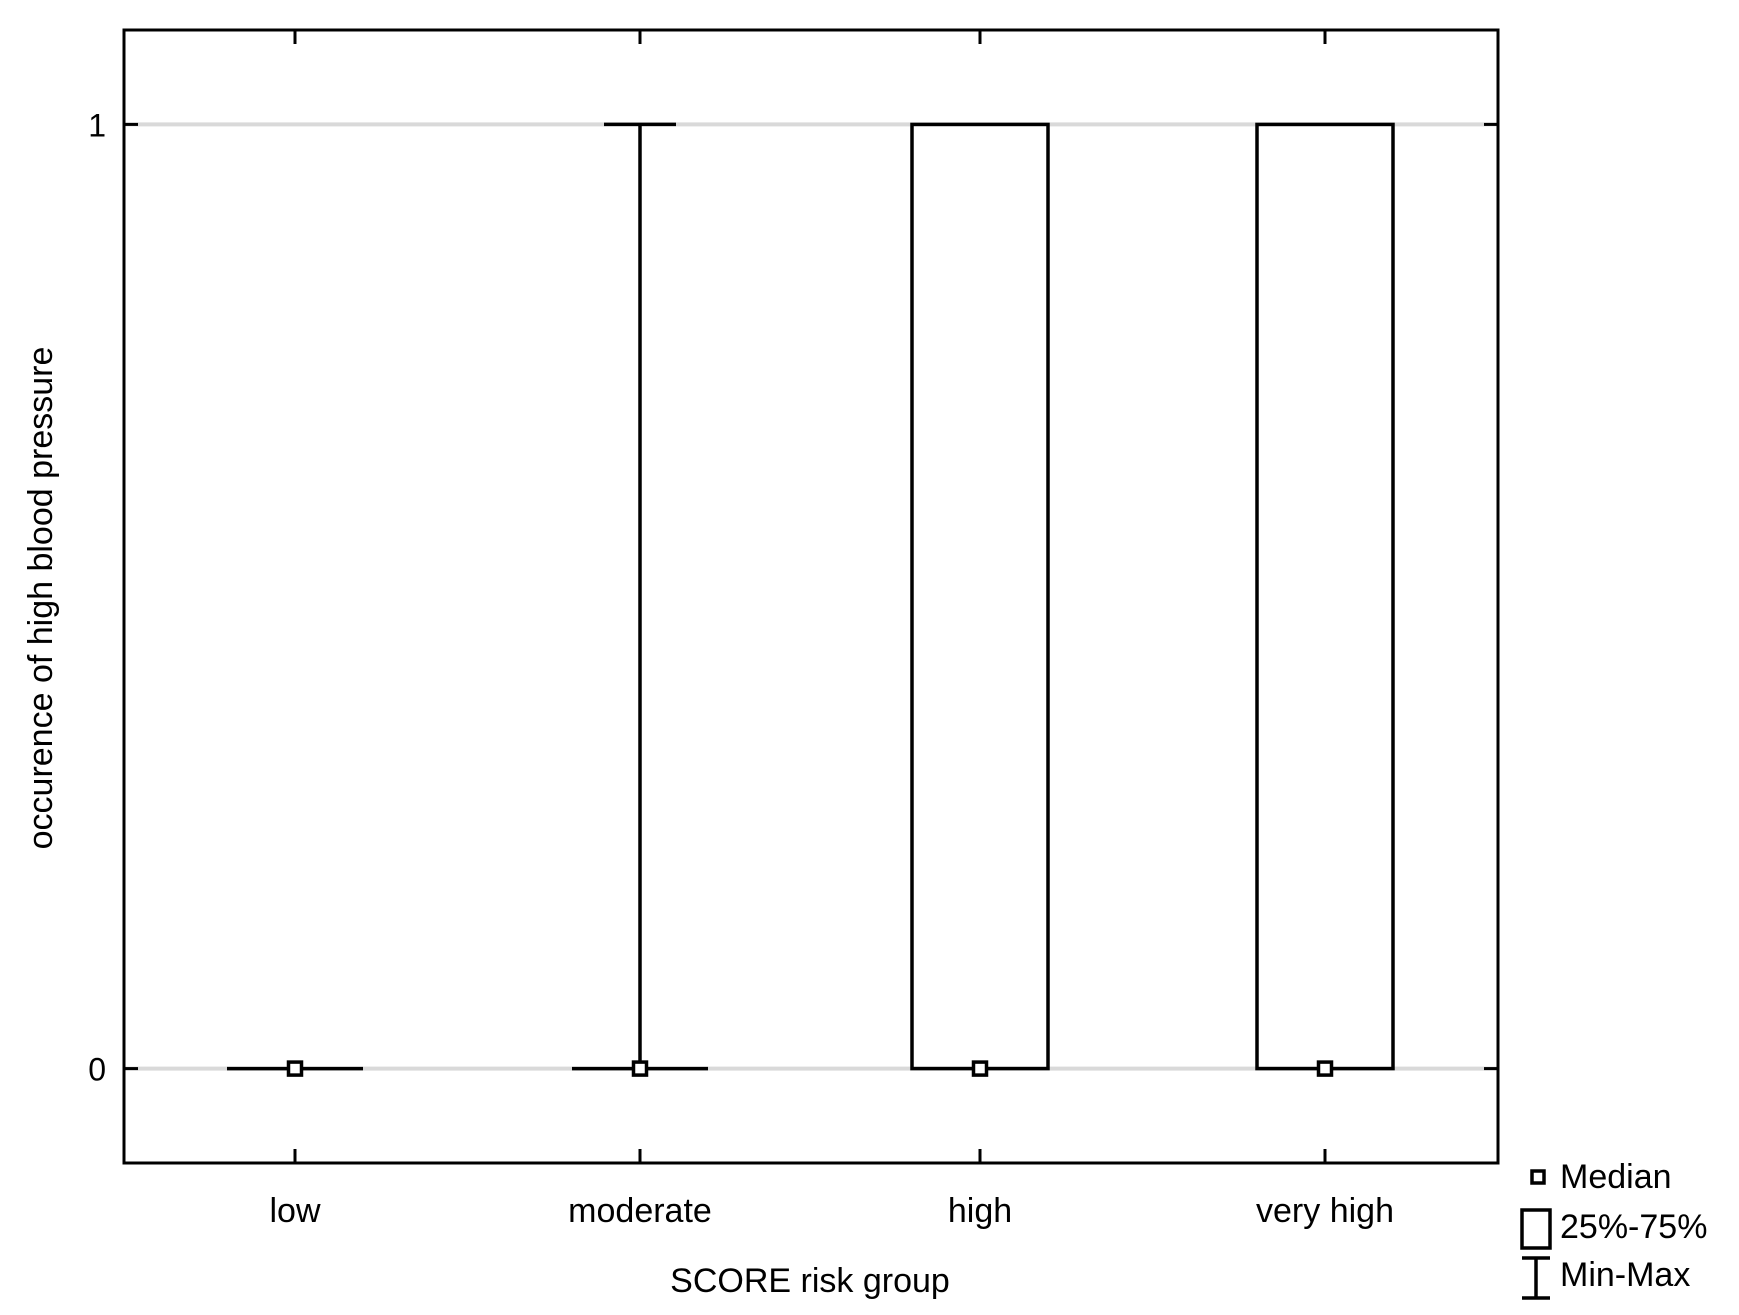  What do you see at coordinates (97, 1070) in the screenshot?
I see `y-tick-label: 0` at bounding box center [97, 1070].